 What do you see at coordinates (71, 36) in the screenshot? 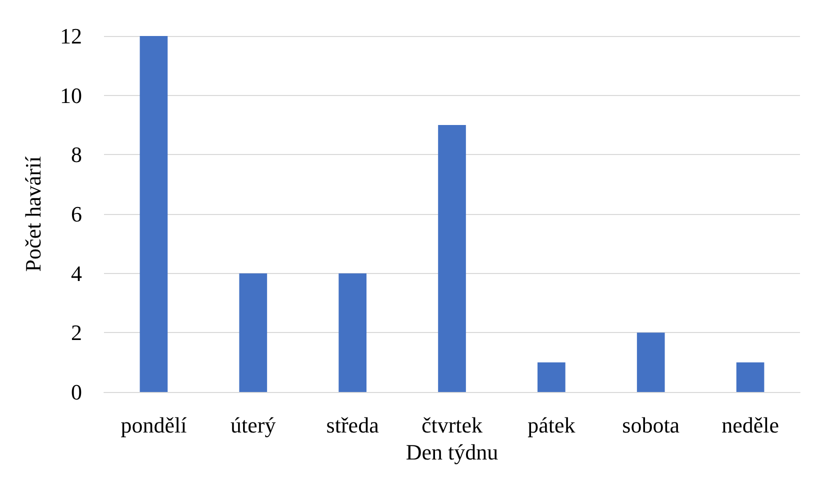
I see `y-tick-label: 12` at bounding box center [71, 36].